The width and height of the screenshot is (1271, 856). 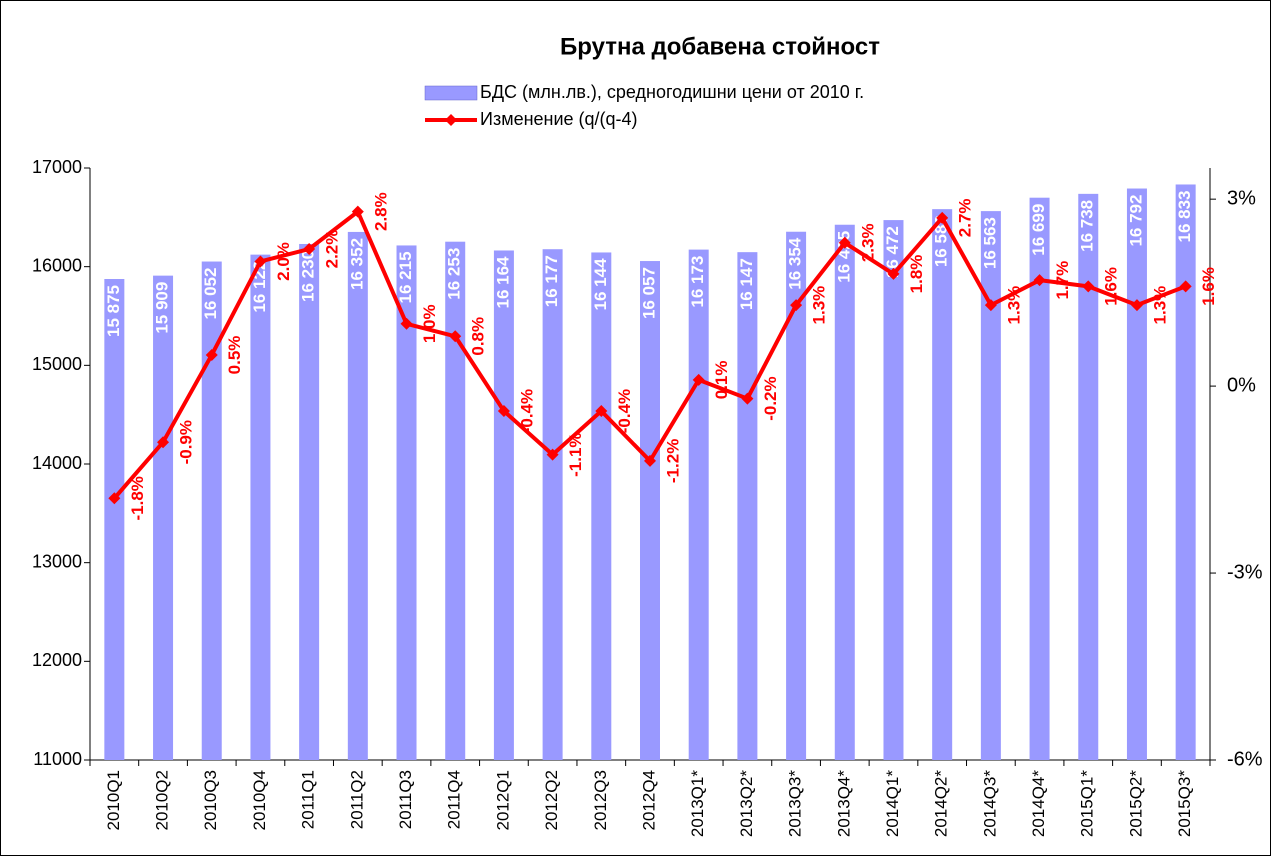 What do you see at coordinates (113, 800) in the screenshot?
I see `x-tick-label: 2010Q1` at bounding box center [113, 800].